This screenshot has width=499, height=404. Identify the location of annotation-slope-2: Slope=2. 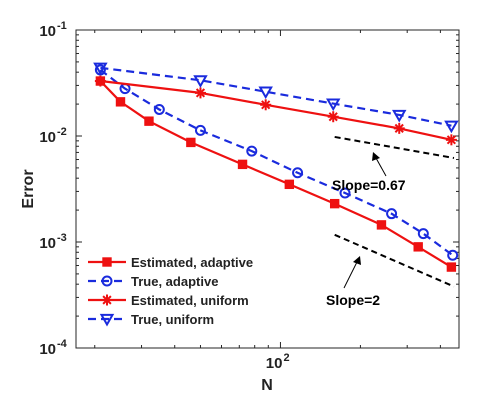
(353, 300).